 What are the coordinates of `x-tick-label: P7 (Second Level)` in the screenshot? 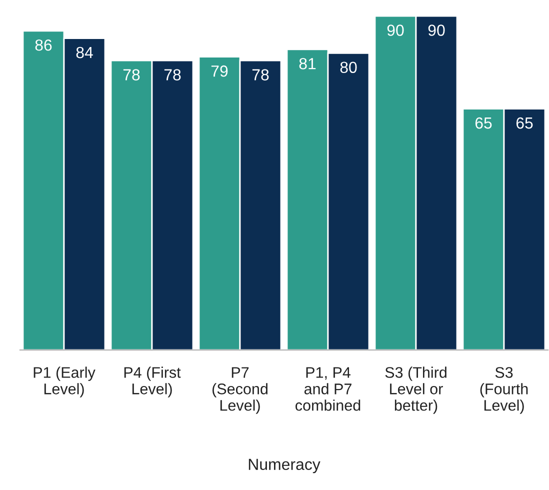 It's located at (240, 390).